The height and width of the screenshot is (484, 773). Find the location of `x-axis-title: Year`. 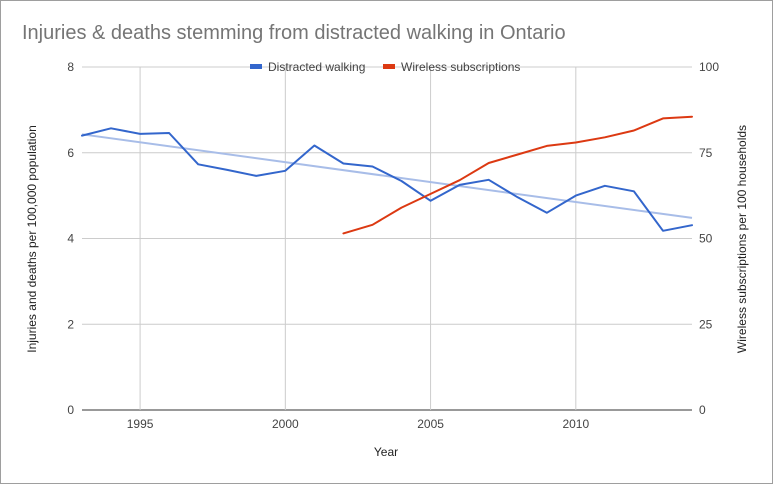

x-axis-title: Year is located at coordinates (386, 452).